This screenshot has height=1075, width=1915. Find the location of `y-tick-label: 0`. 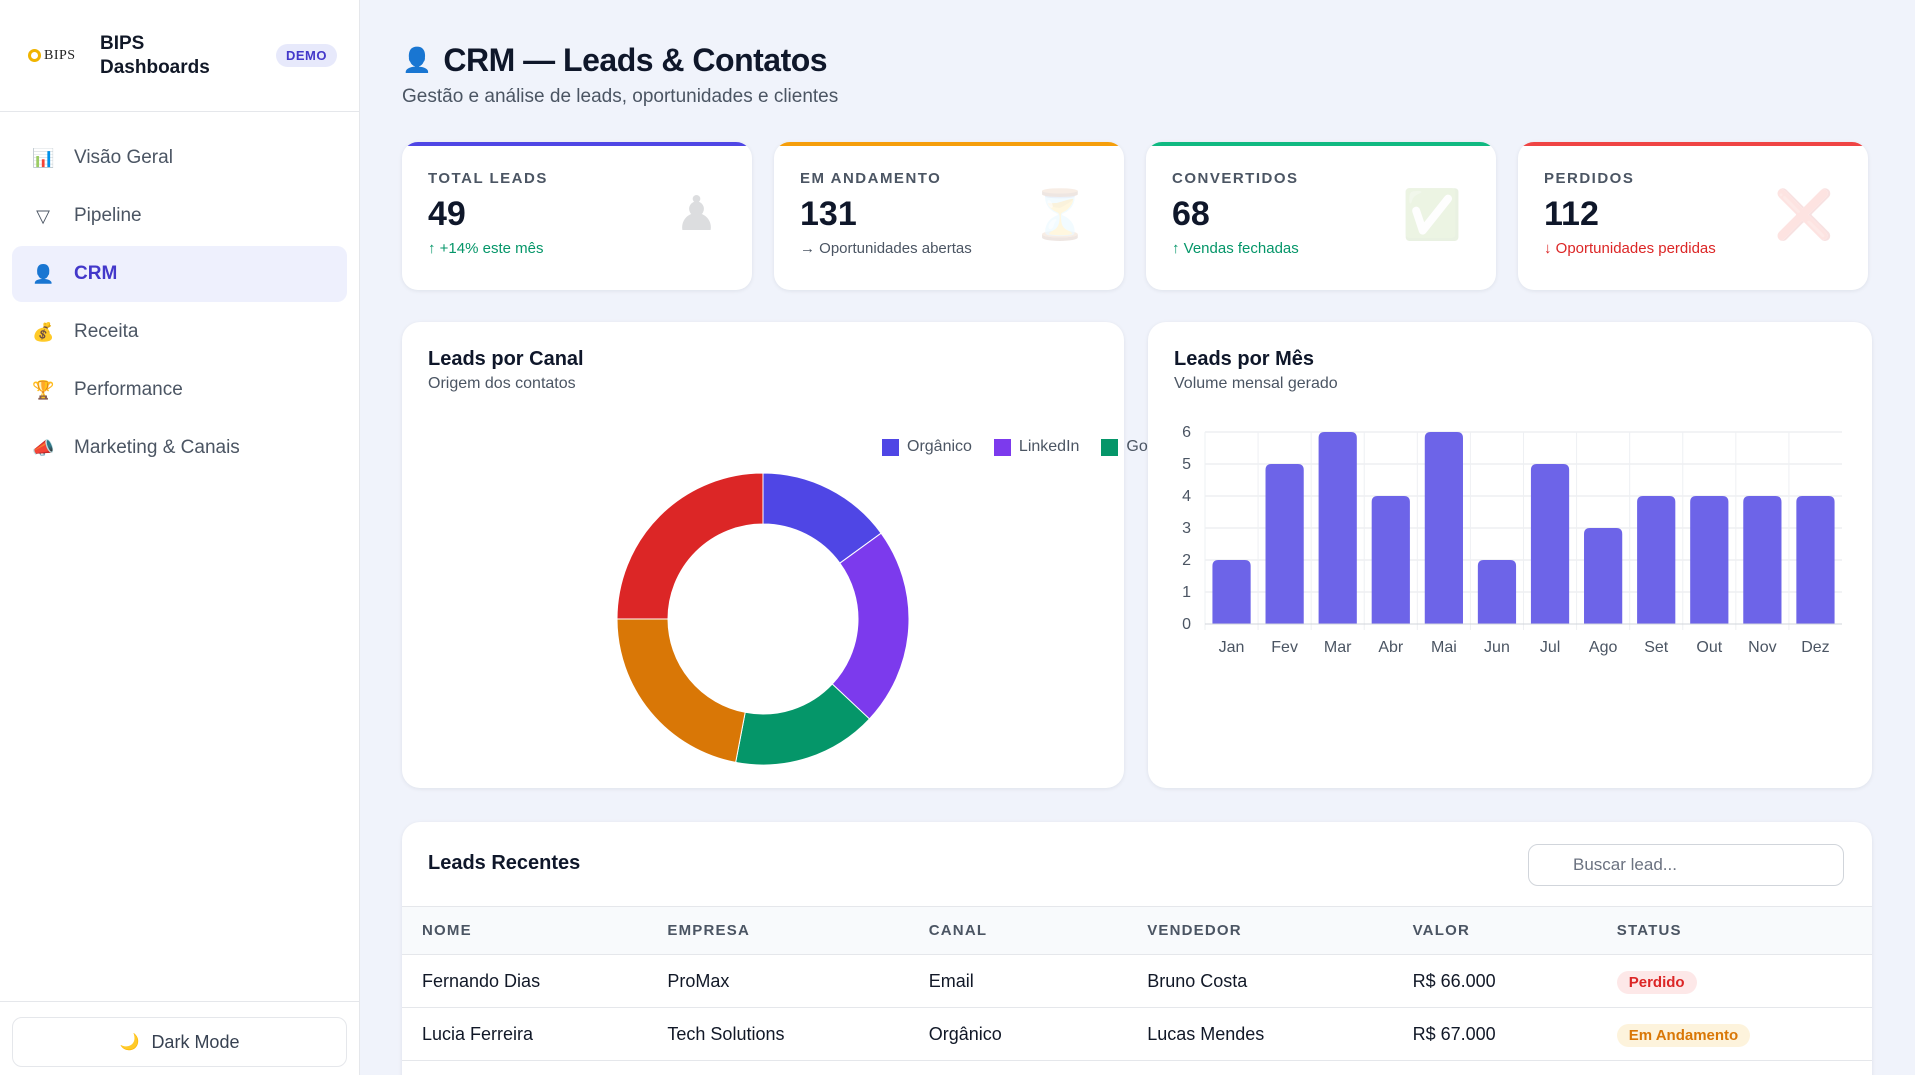

y-tick-label: 0 is located at coordinates (1186, 624).